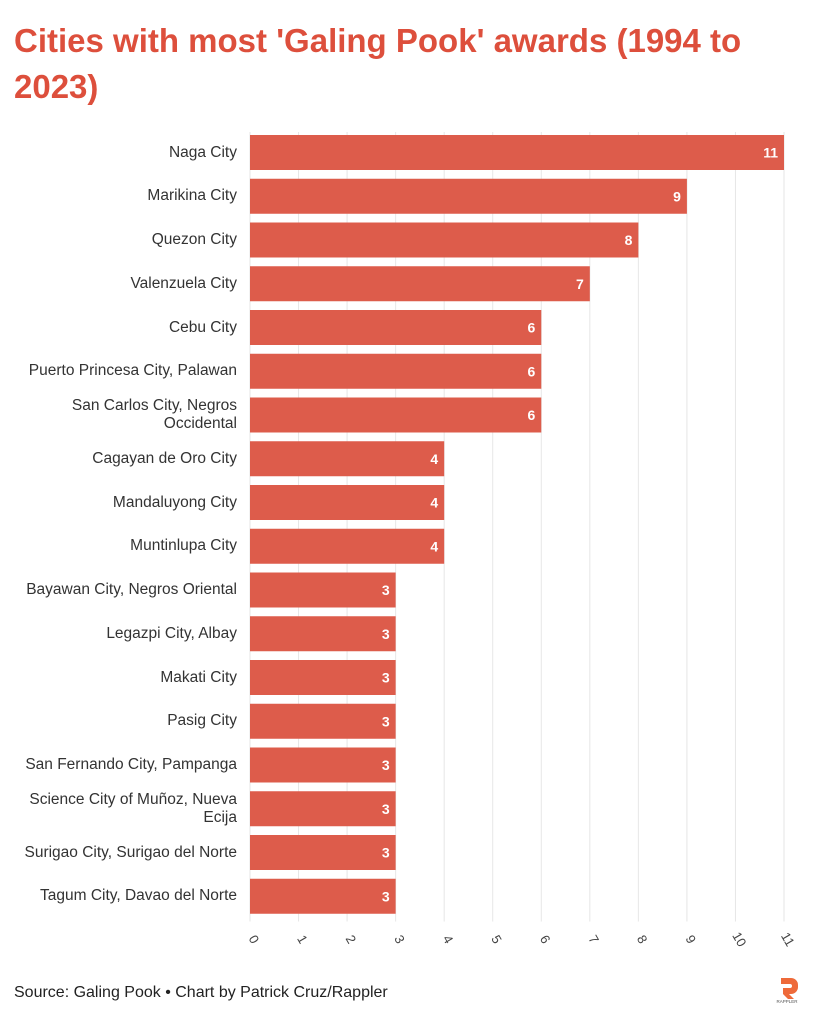  Describe the element at coordinates (788, 939) in the screenshot. I see `x-tick-label: 11` at that location.